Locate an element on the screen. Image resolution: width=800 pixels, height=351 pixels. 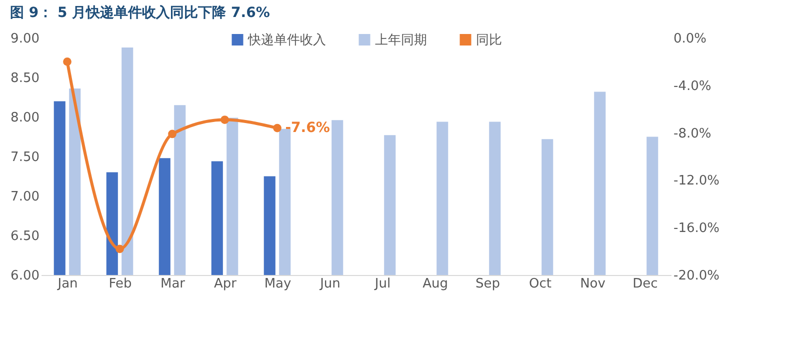
y-tick-label: 7.00 is located at coordinates (25, 197).